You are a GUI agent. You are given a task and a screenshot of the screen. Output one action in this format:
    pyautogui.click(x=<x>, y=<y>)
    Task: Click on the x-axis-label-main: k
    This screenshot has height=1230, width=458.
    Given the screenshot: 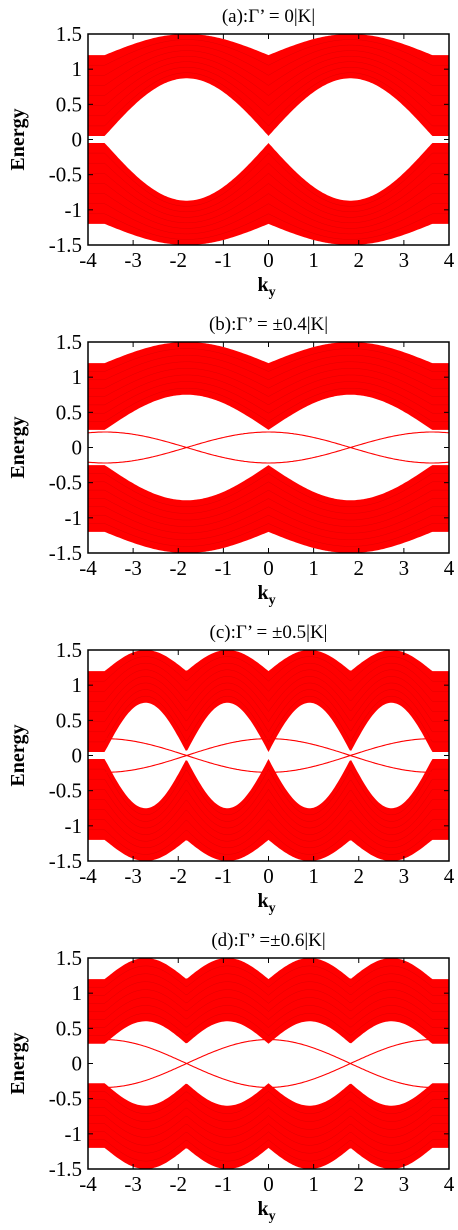 What is the action you would take?
    pyautogui.click(x=263, y=901)
    